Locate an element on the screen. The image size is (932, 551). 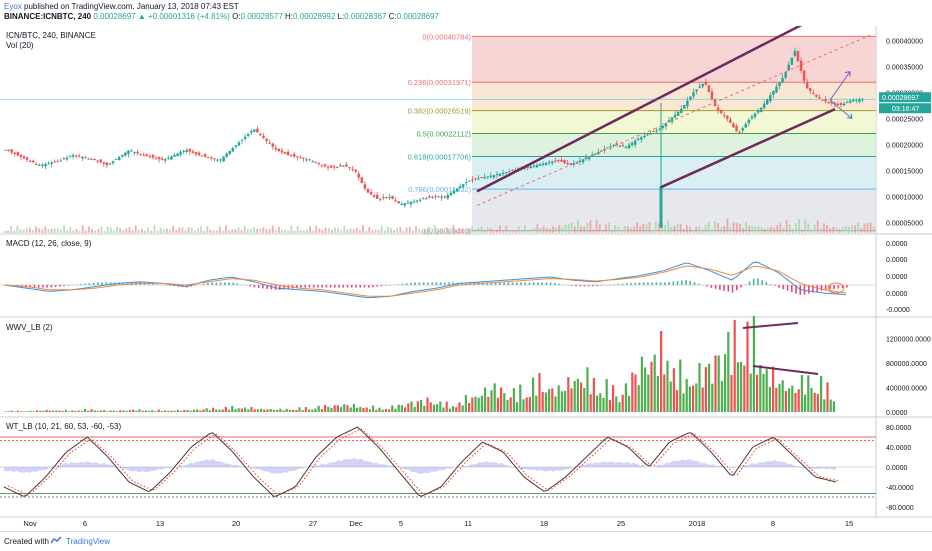
macd-signal-line is located at coordinates (425, 281).